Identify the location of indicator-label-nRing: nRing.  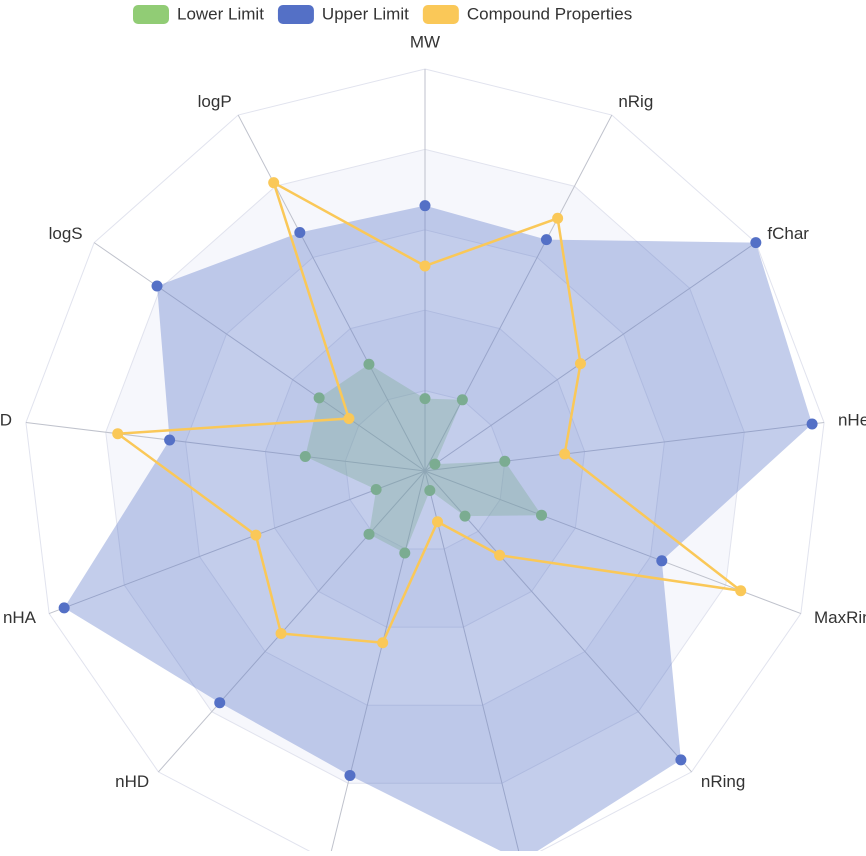
(723, 781).